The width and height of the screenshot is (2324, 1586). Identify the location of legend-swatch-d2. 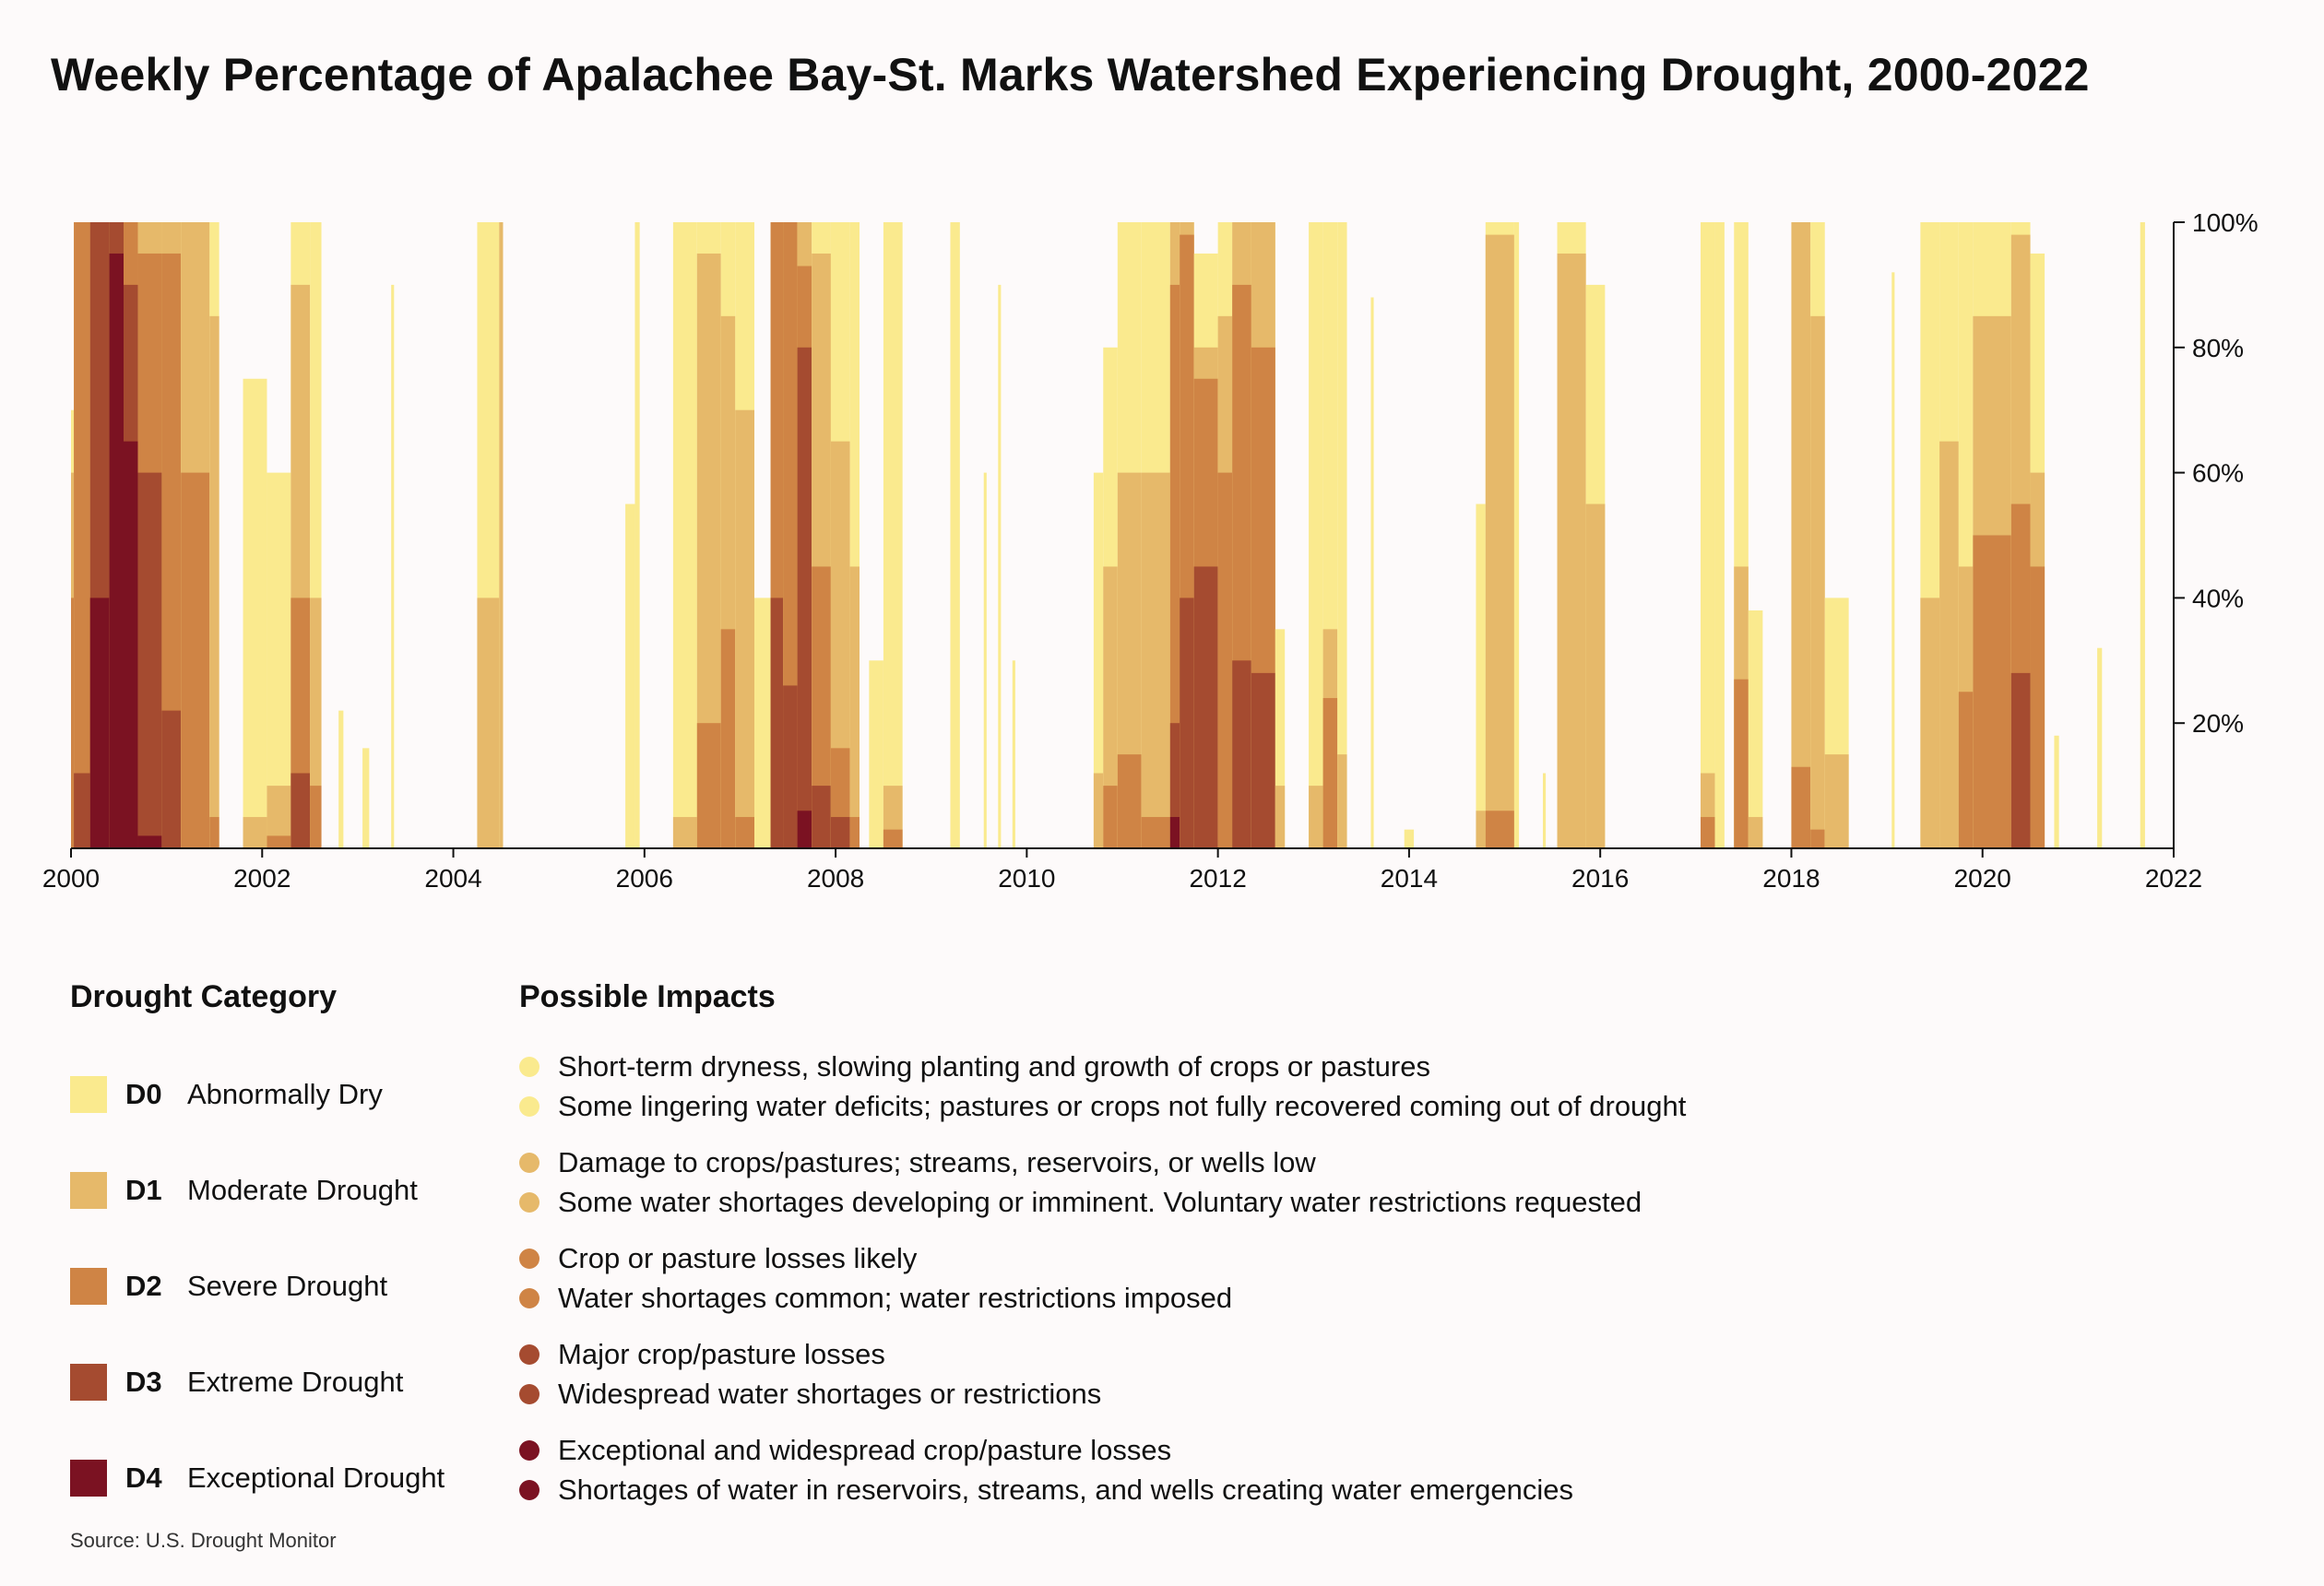
(88, 1286).